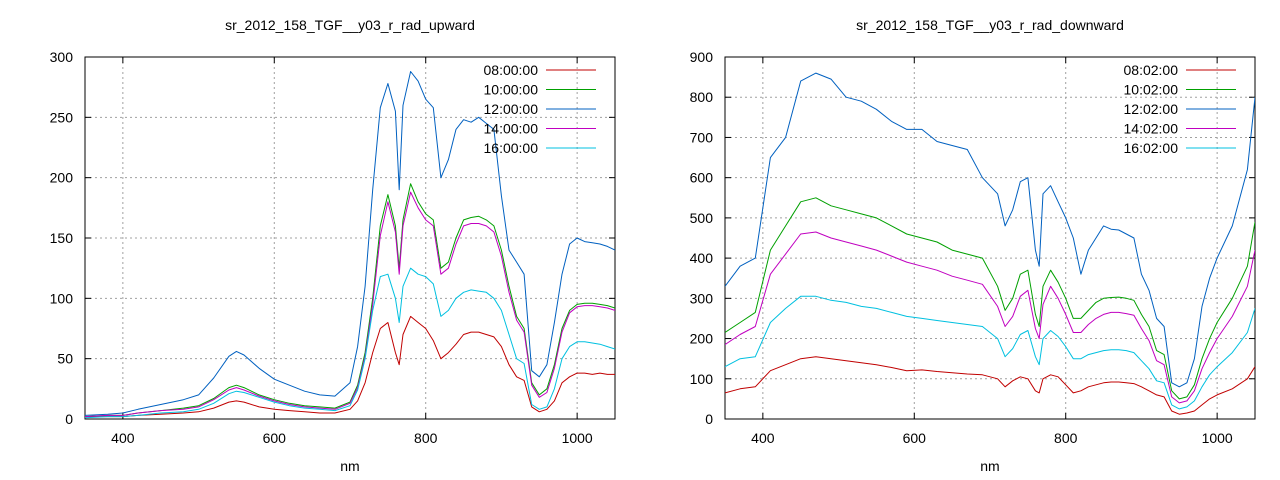  Describe the element at coordinates (1151, 109) in the screenshot. I see `legend-label: 12:02:00` at that location.